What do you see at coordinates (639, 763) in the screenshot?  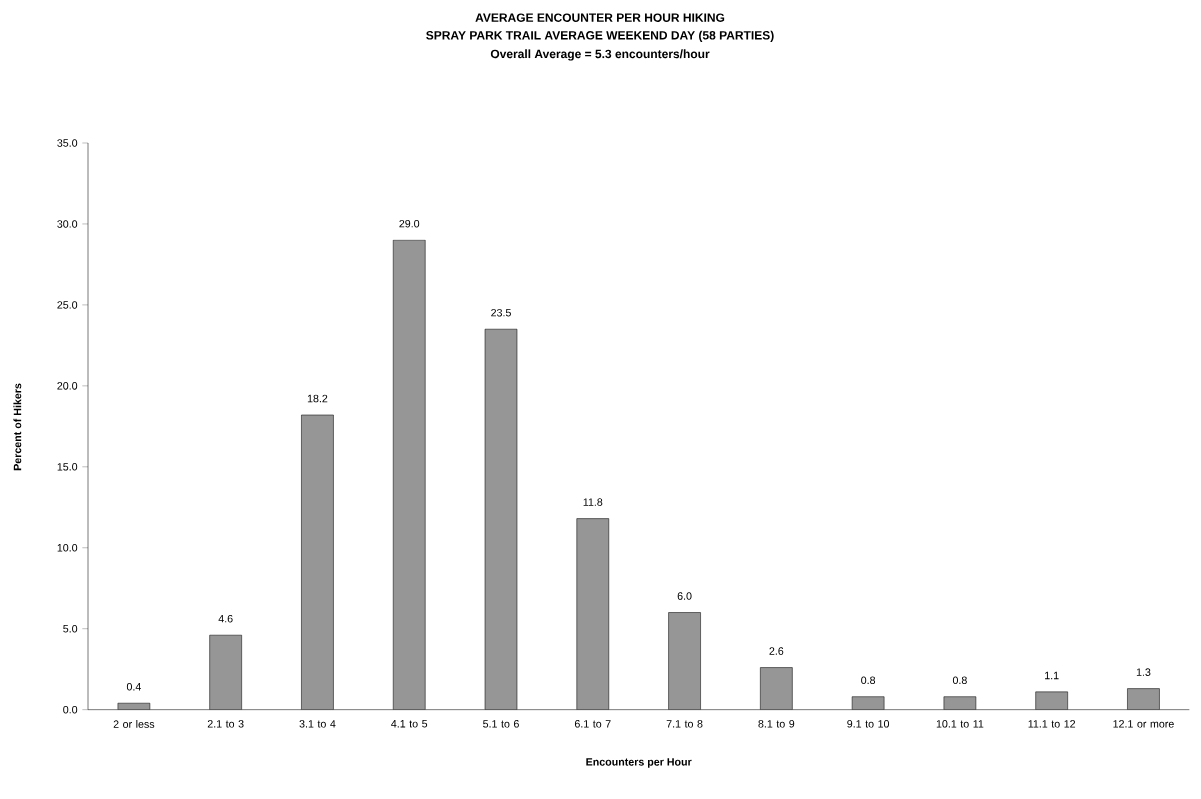 I see `x-axis-title: Encounters per Hour` at bounding box center [639, 763].